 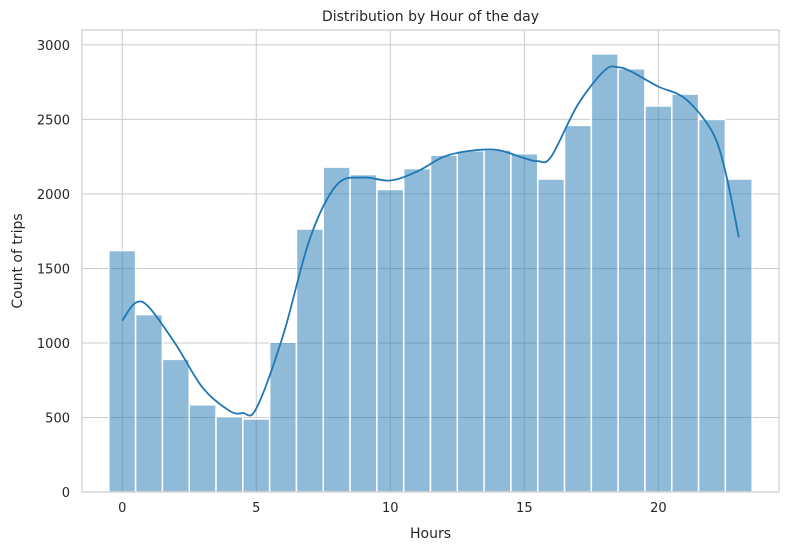 What do you see at coordinates (430, 534) in the screenshot?
I see `x-axis-label: Hours` at bounding box center [430, 534].